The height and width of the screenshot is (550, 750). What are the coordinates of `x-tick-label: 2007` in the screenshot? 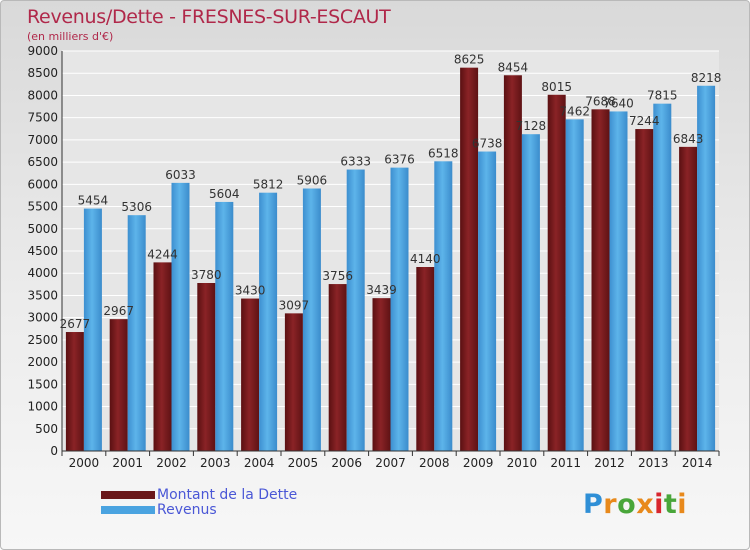 It's located at (390, 463).